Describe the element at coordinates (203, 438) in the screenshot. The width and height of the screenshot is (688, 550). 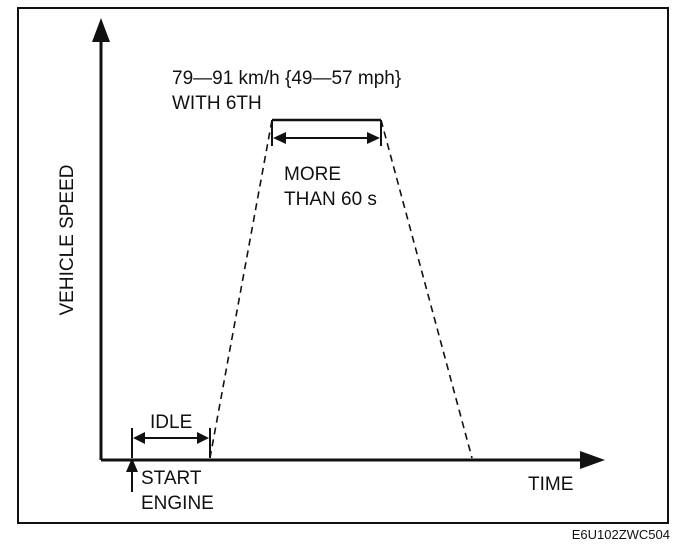
I see `idle-arrow-right-icon` at that location.